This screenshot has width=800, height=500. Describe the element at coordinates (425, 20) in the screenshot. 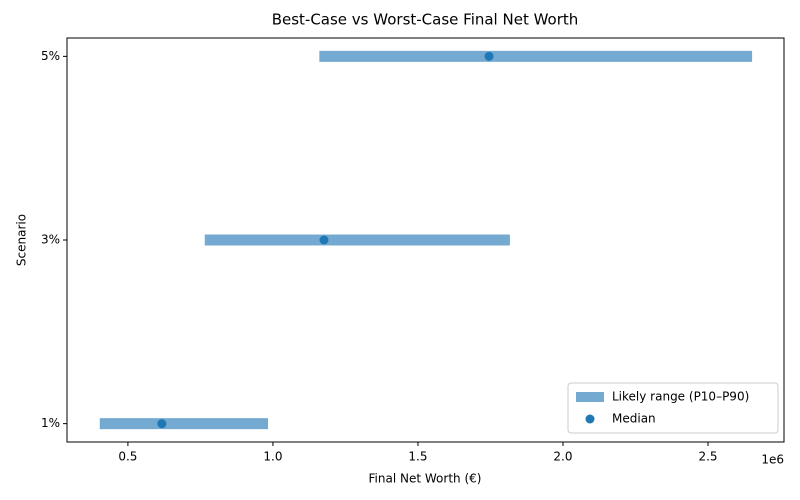

I see `chart-title: Best-Case vs Worst-Case Final Net Worth` at that location.